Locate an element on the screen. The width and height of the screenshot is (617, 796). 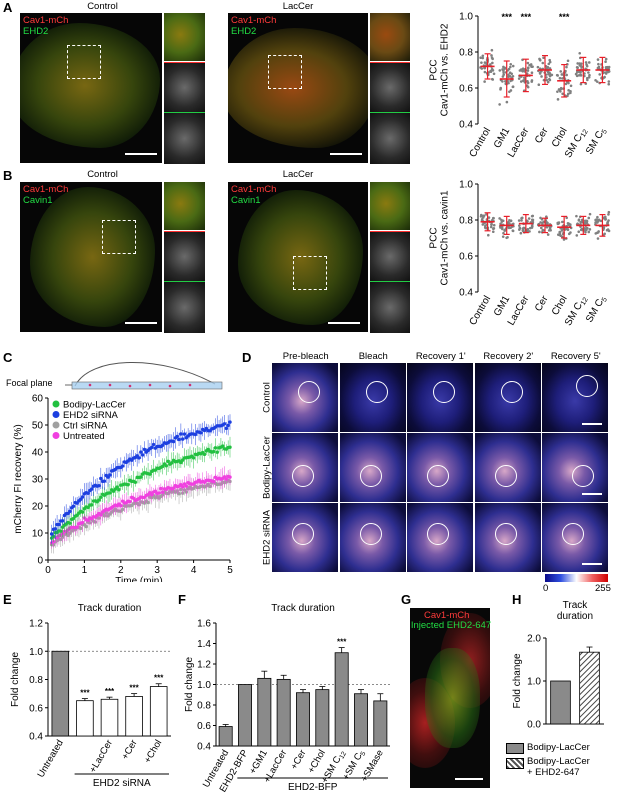
g-ch1-label: Cav1-mCh is located at coordinates (447, 615).